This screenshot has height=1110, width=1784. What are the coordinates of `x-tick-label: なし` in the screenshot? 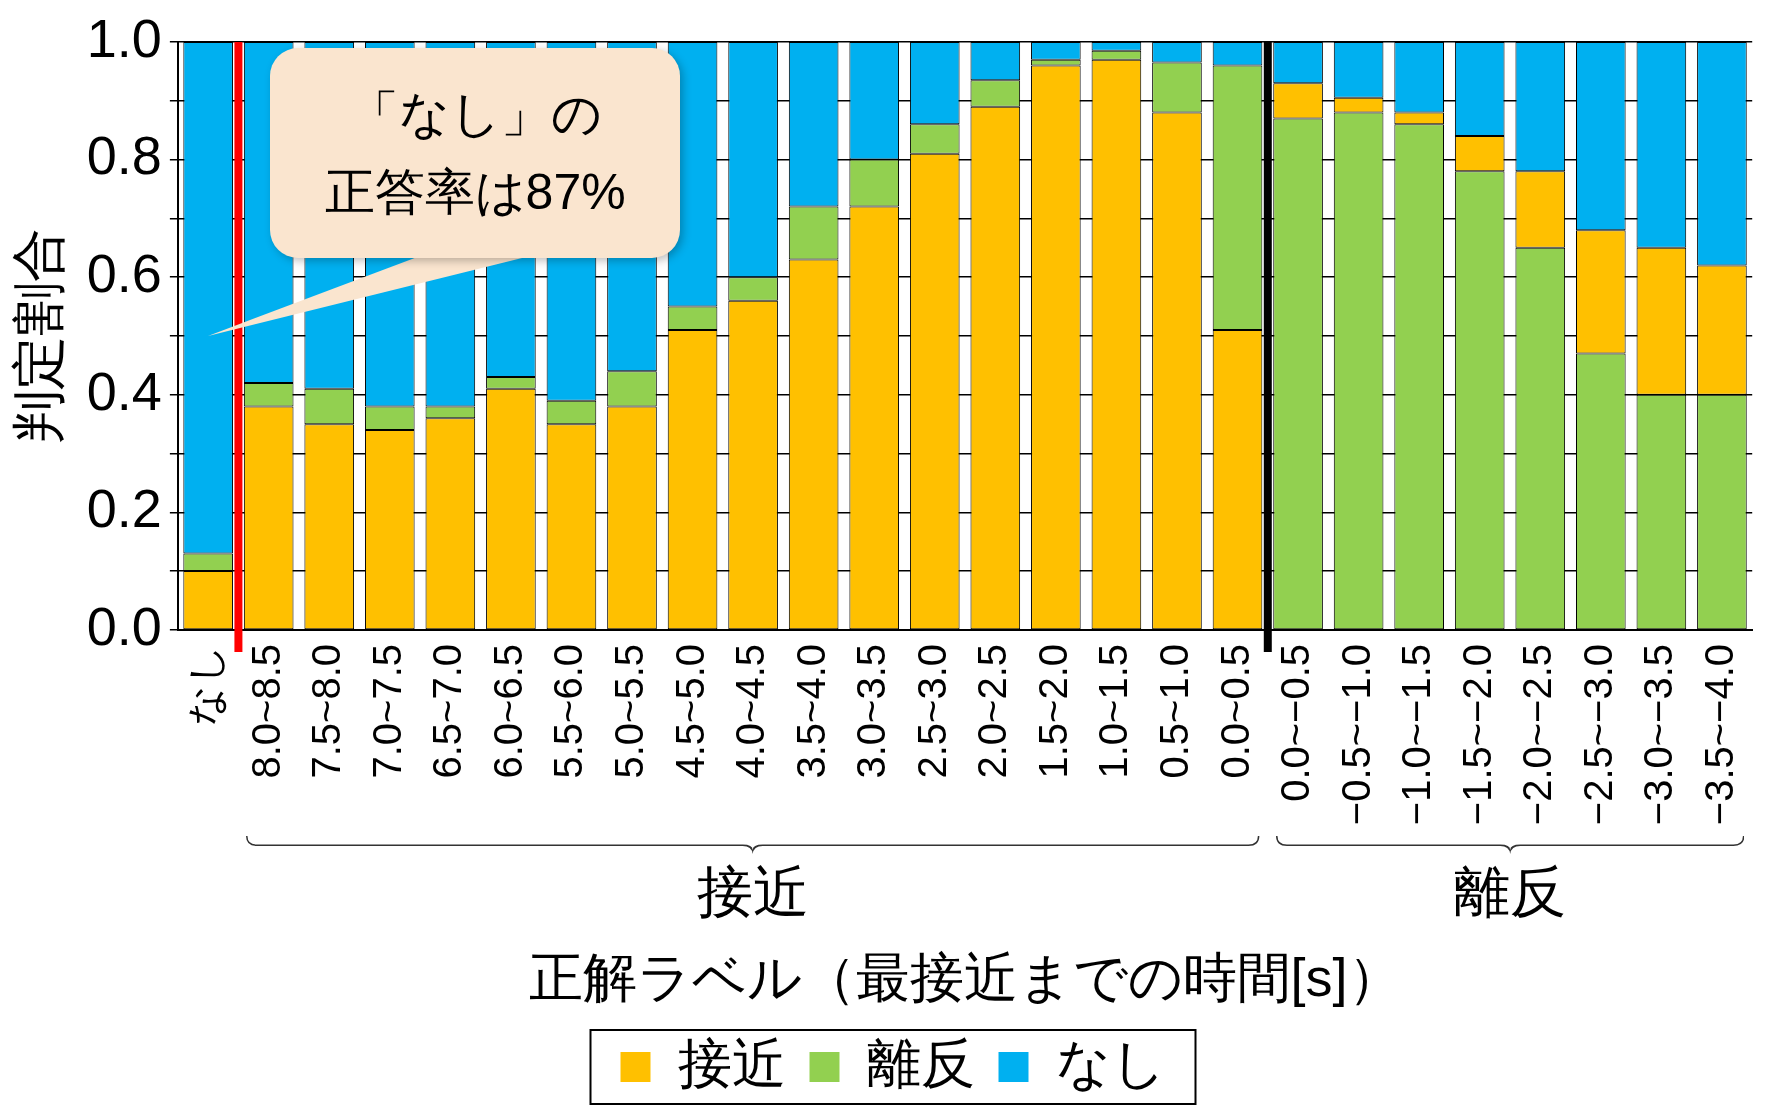 It's located at (205, 684).